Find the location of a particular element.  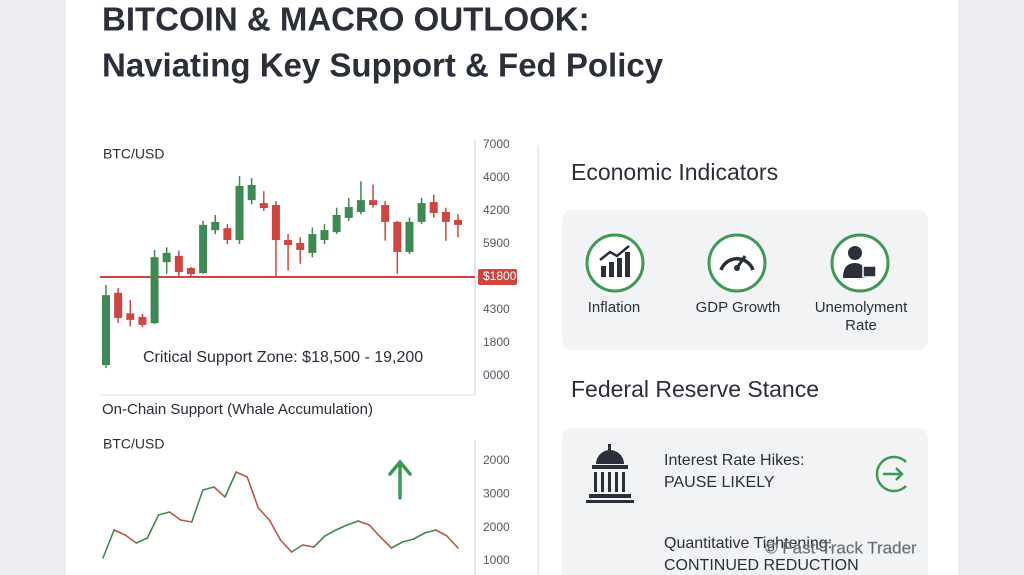

arrow-icon is located at coordinates (891, 474).